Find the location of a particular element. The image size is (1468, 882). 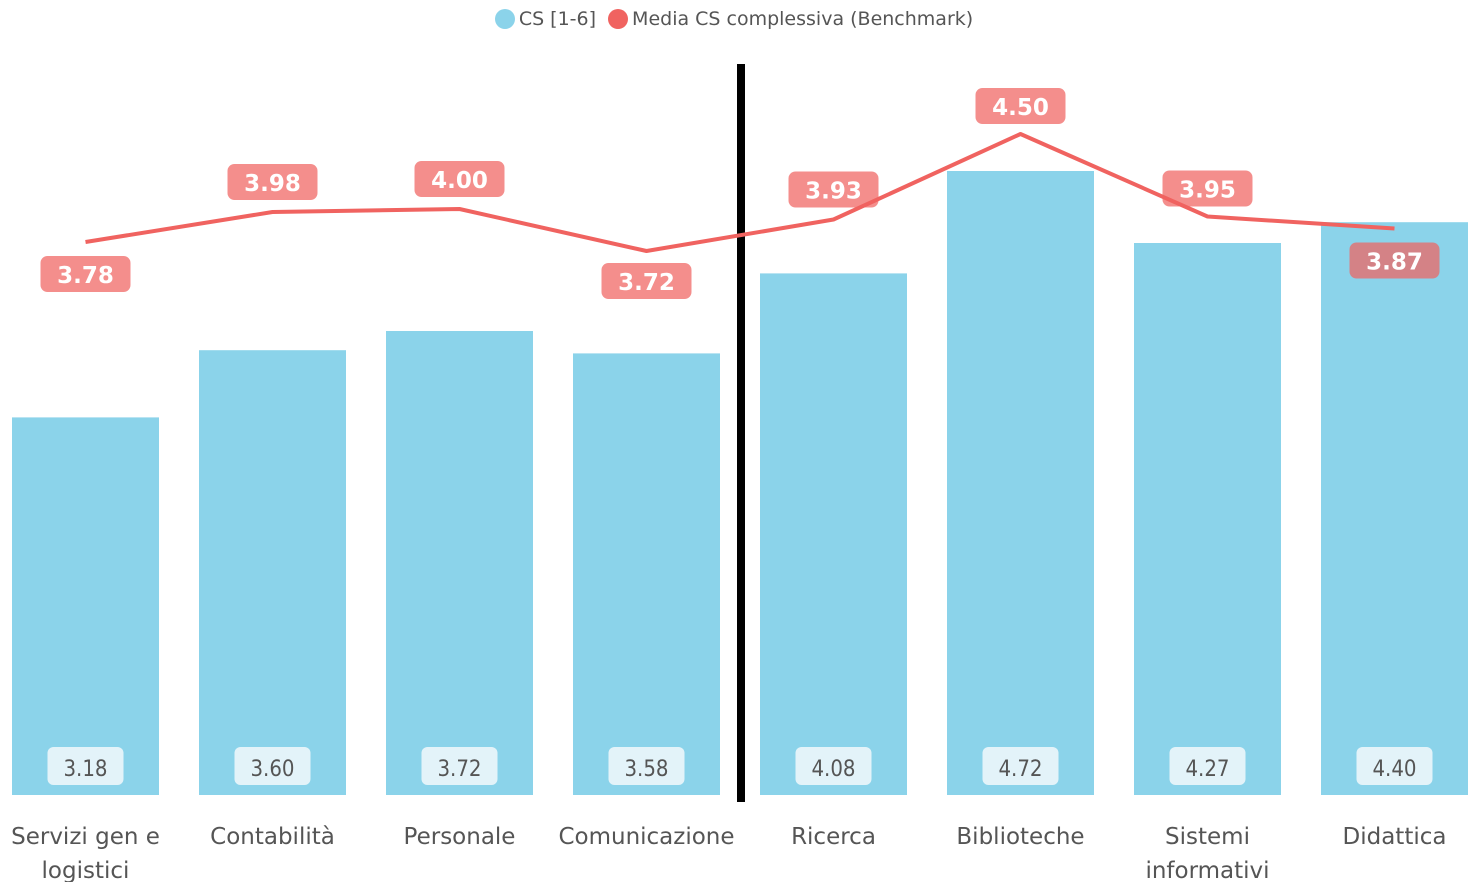

category-label-5: Biblioteche is located at coordinates (1020, 837).